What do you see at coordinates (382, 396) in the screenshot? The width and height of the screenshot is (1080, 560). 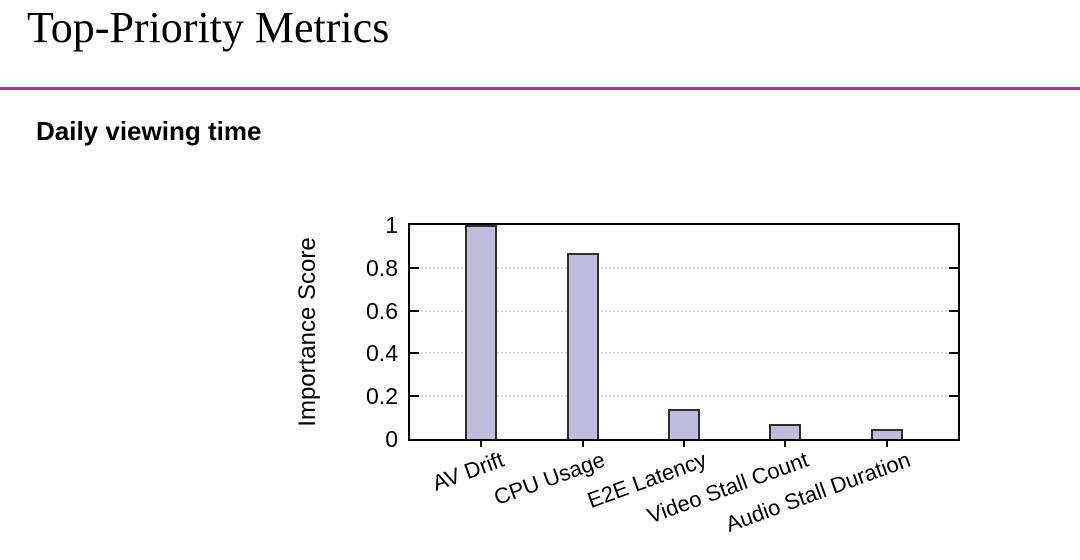 I see `y-tick-label: 0.2` at bounding box center [382, 396].